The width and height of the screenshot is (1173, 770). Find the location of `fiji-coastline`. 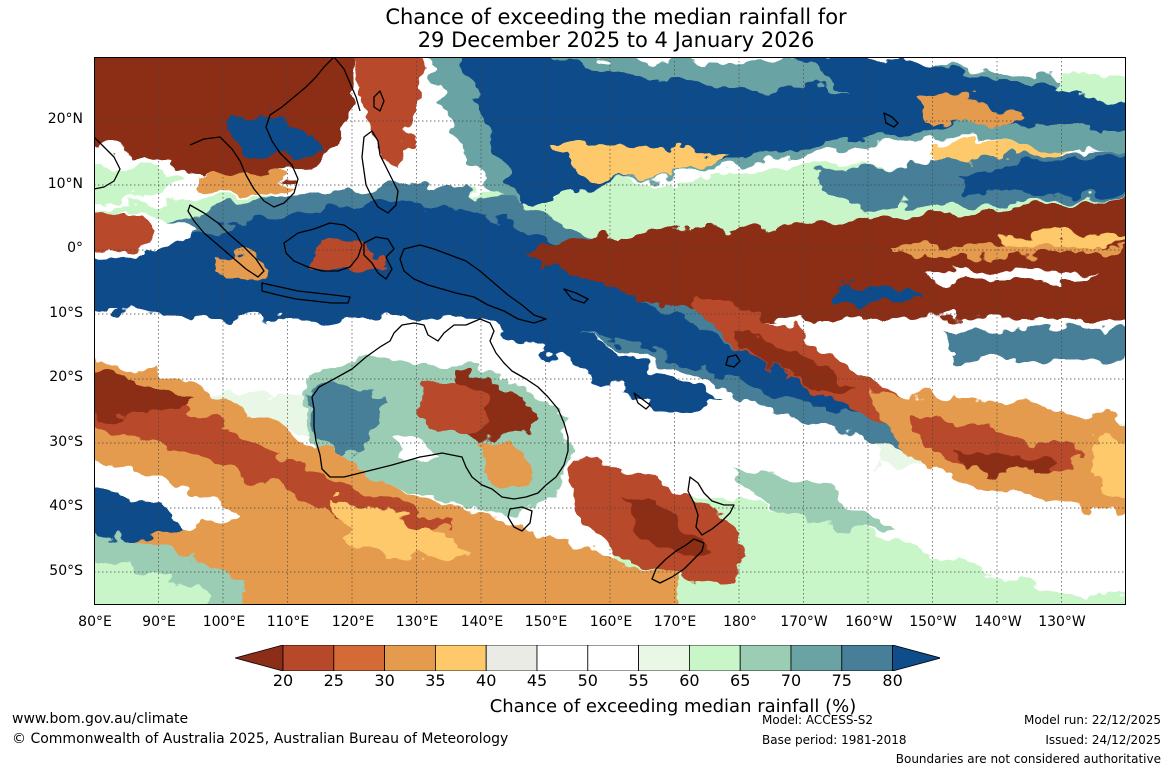

fiji-coastline is located at coordinates (733, 361).